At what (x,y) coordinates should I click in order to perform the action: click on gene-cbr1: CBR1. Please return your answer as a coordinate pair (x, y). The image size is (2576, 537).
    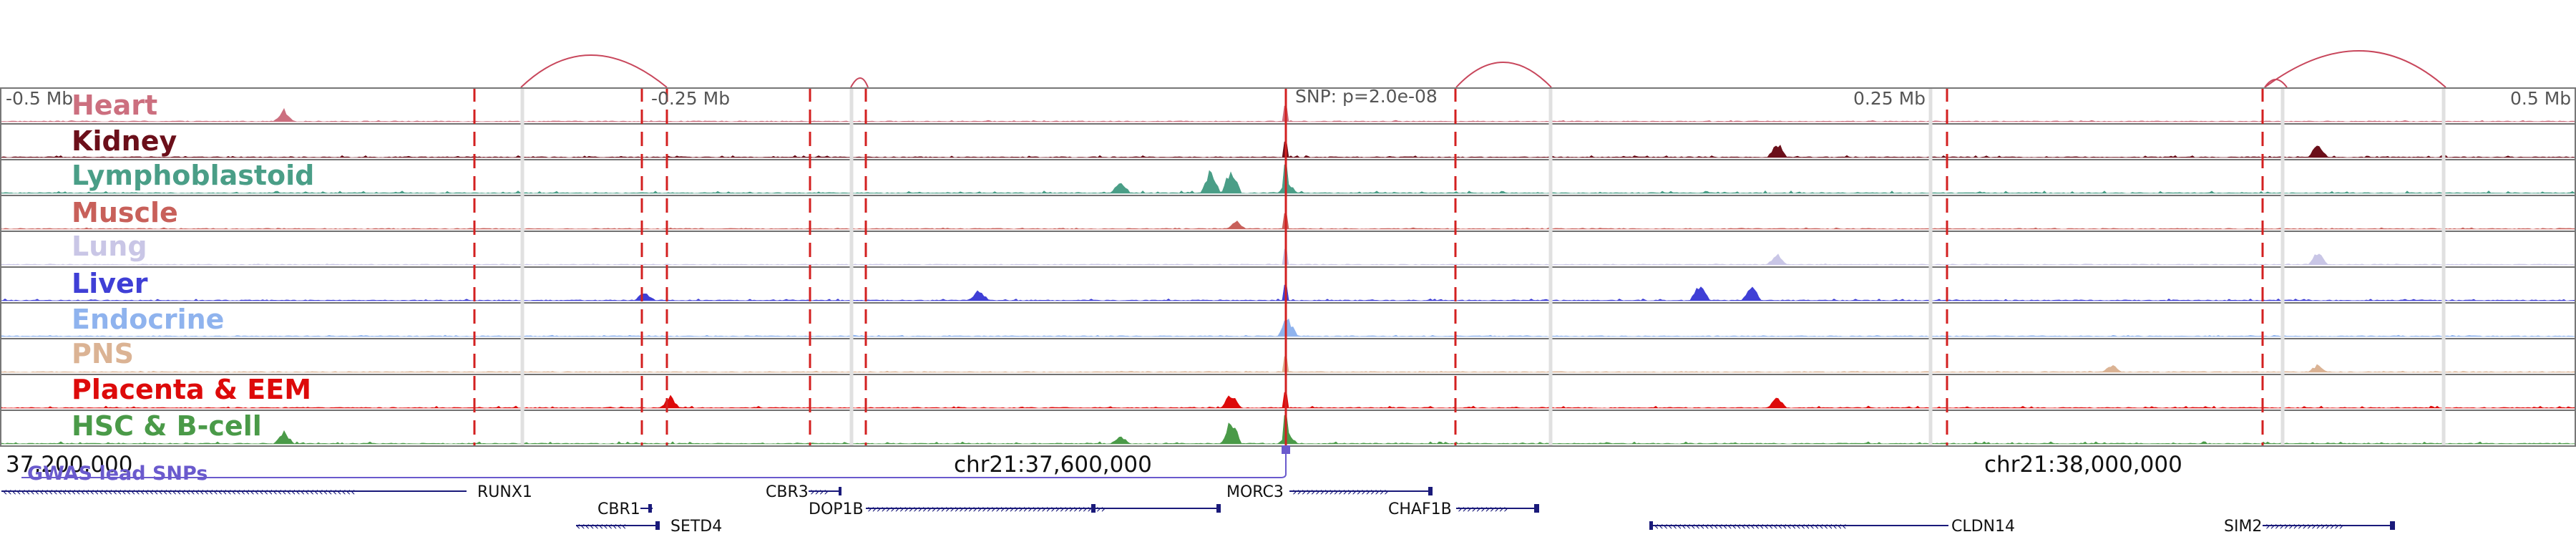
    Looking at the image, I should click on (625, 509).